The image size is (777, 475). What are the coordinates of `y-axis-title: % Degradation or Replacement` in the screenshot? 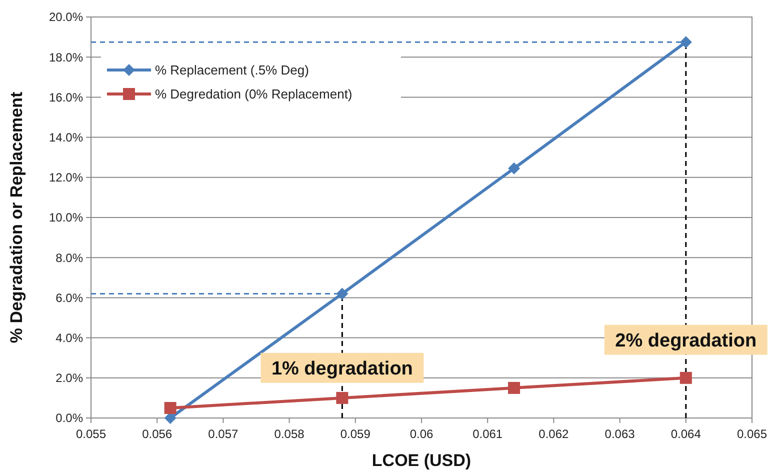 It's located at (16, 218).